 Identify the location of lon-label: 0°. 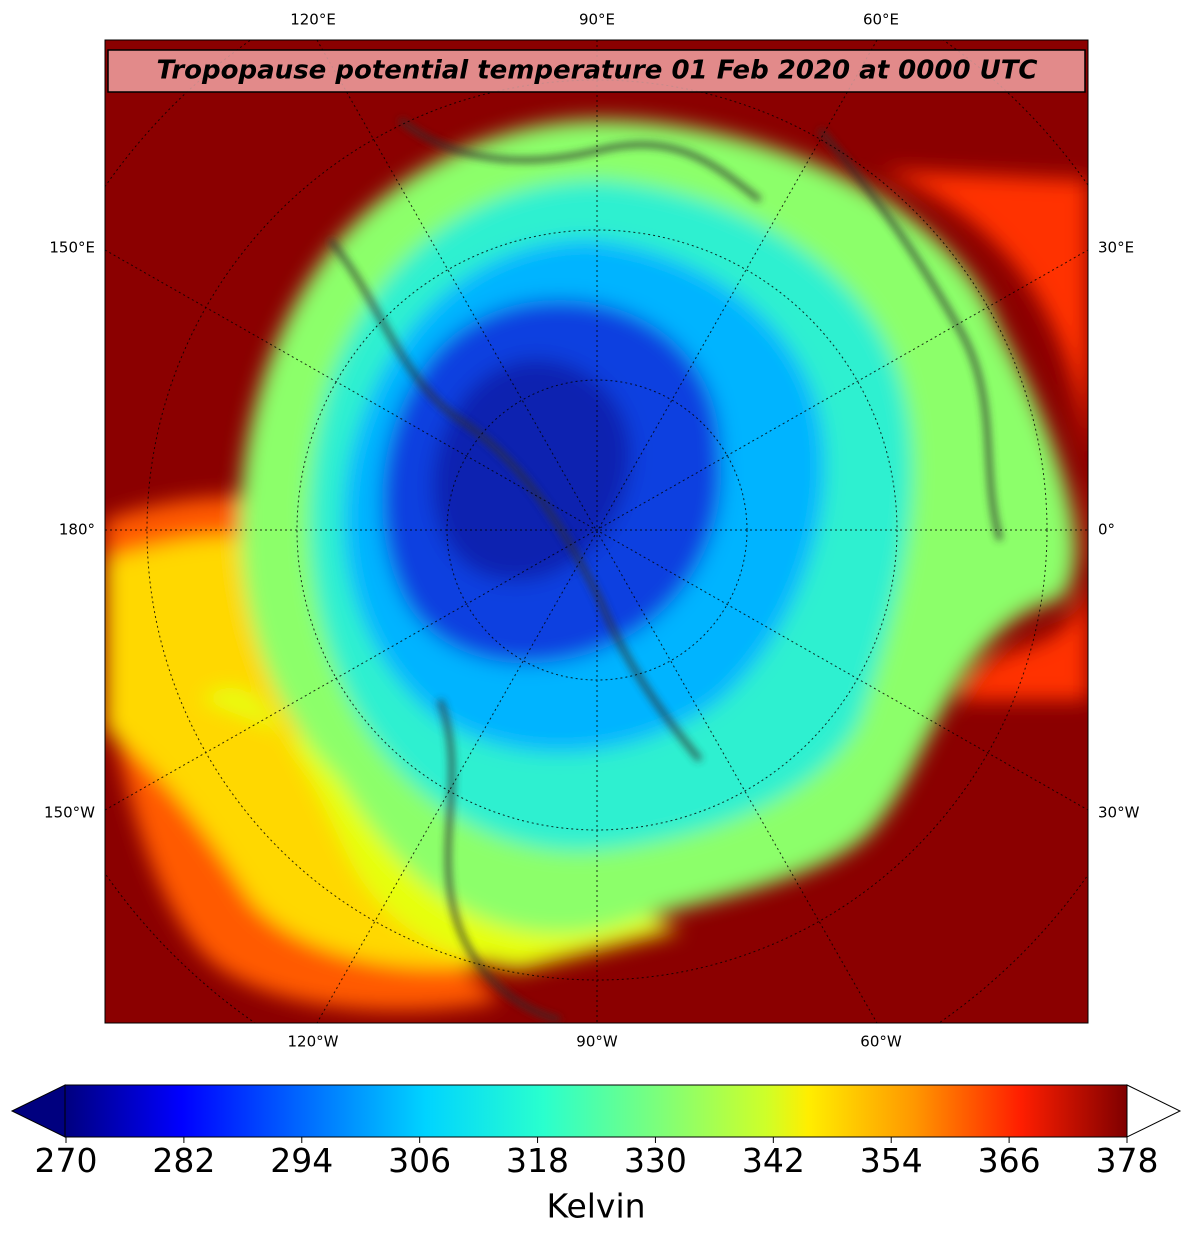
(1106, 530).